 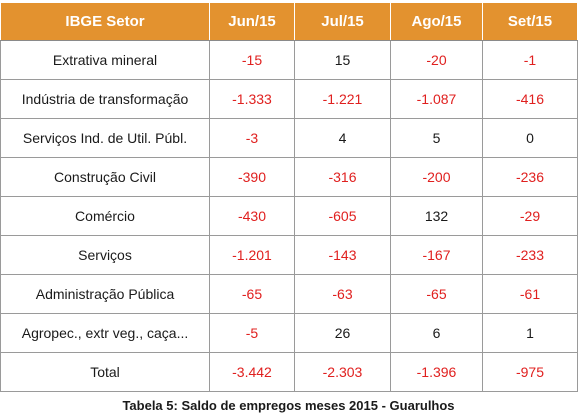 I want to click on table-header-row: IBGE Setor Jun/15 Jul/15 Ago/15 Set/15, so click(x=289, y=21).